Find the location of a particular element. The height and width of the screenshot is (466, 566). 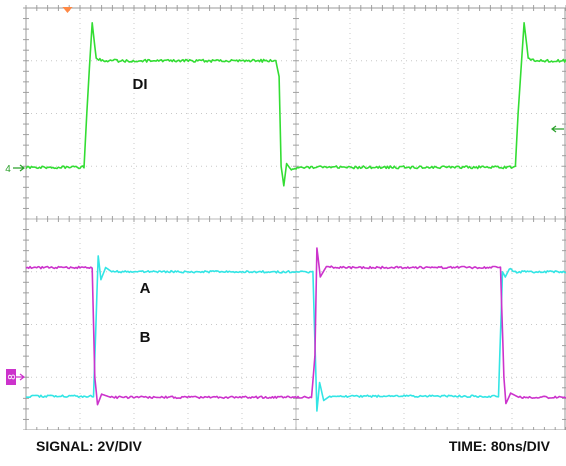

trace-label-a: A is located at coordinates (145, 288).